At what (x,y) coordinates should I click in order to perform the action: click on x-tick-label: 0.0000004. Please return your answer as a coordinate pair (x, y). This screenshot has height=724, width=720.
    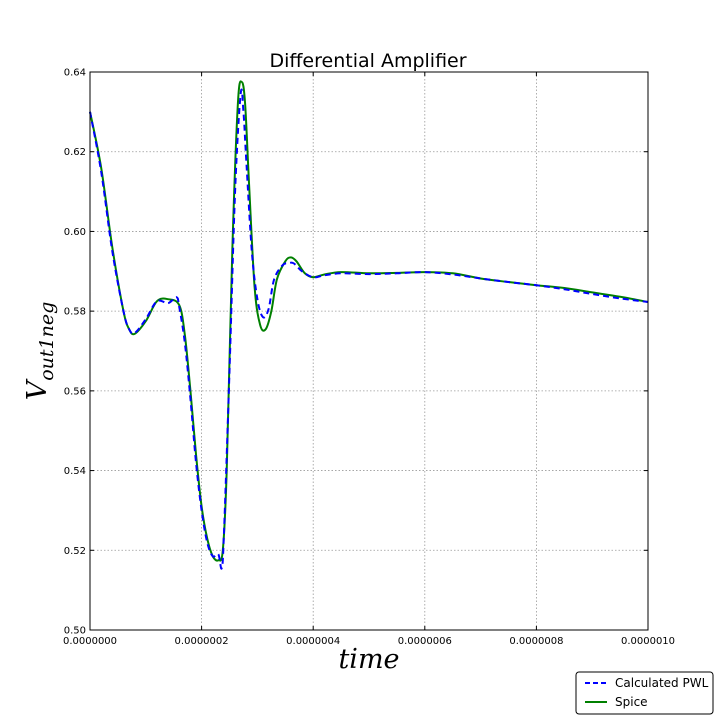
    Looking at the image, I should click on (313, 641).